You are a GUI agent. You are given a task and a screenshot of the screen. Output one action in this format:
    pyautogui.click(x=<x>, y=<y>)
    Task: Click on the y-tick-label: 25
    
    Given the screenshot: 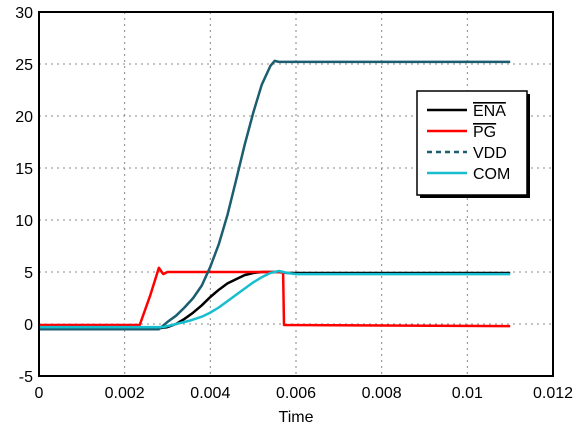 What is the action you would take?
    pyautogui.click(x=24, y=65)
    